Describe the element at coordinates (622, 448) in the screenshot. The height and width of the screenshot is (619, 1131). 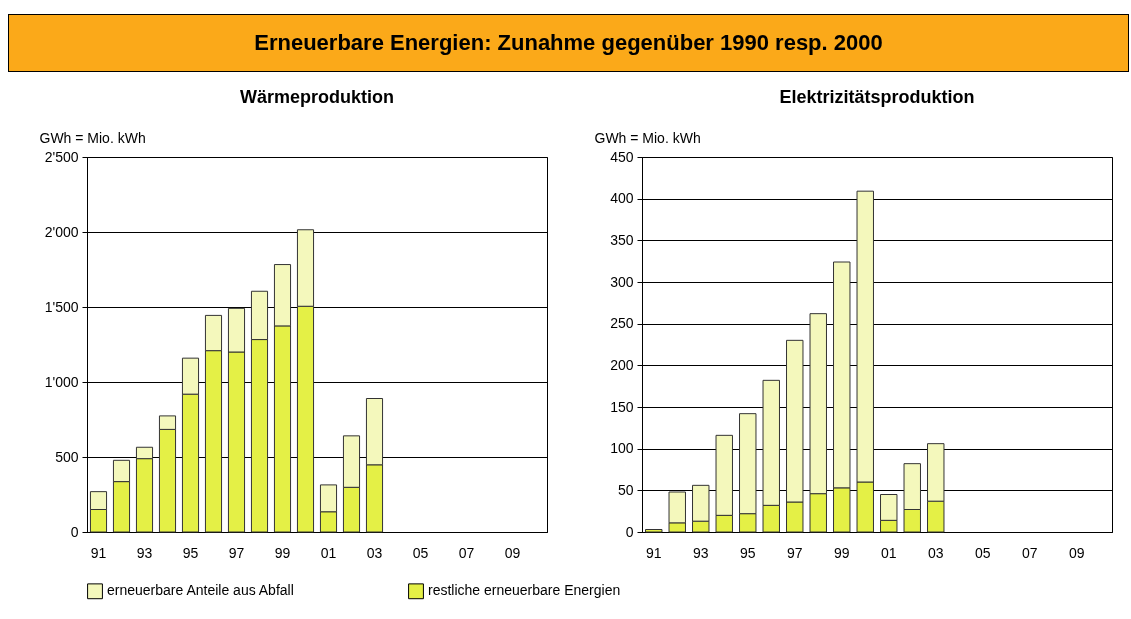
I see `y-tick-label: 100` at that location.